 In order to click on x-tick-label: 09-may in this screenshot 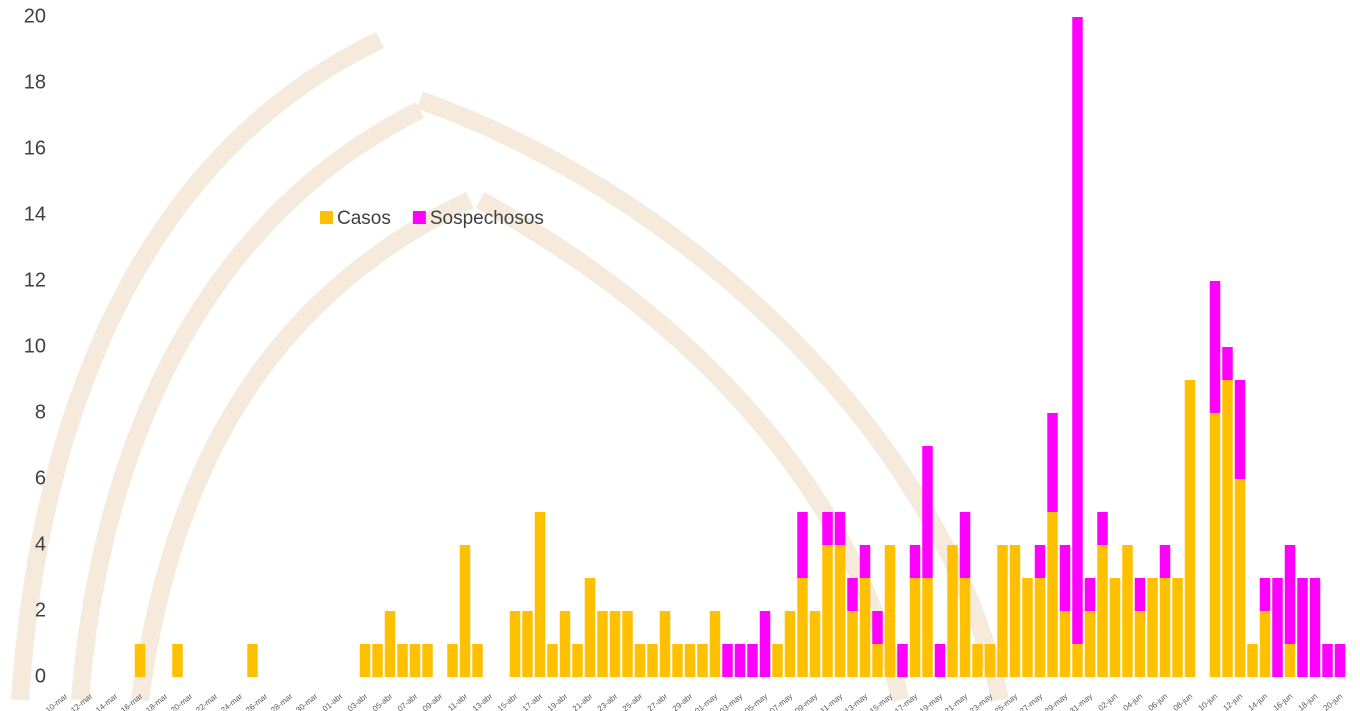, I will do `click(806, 701)`.